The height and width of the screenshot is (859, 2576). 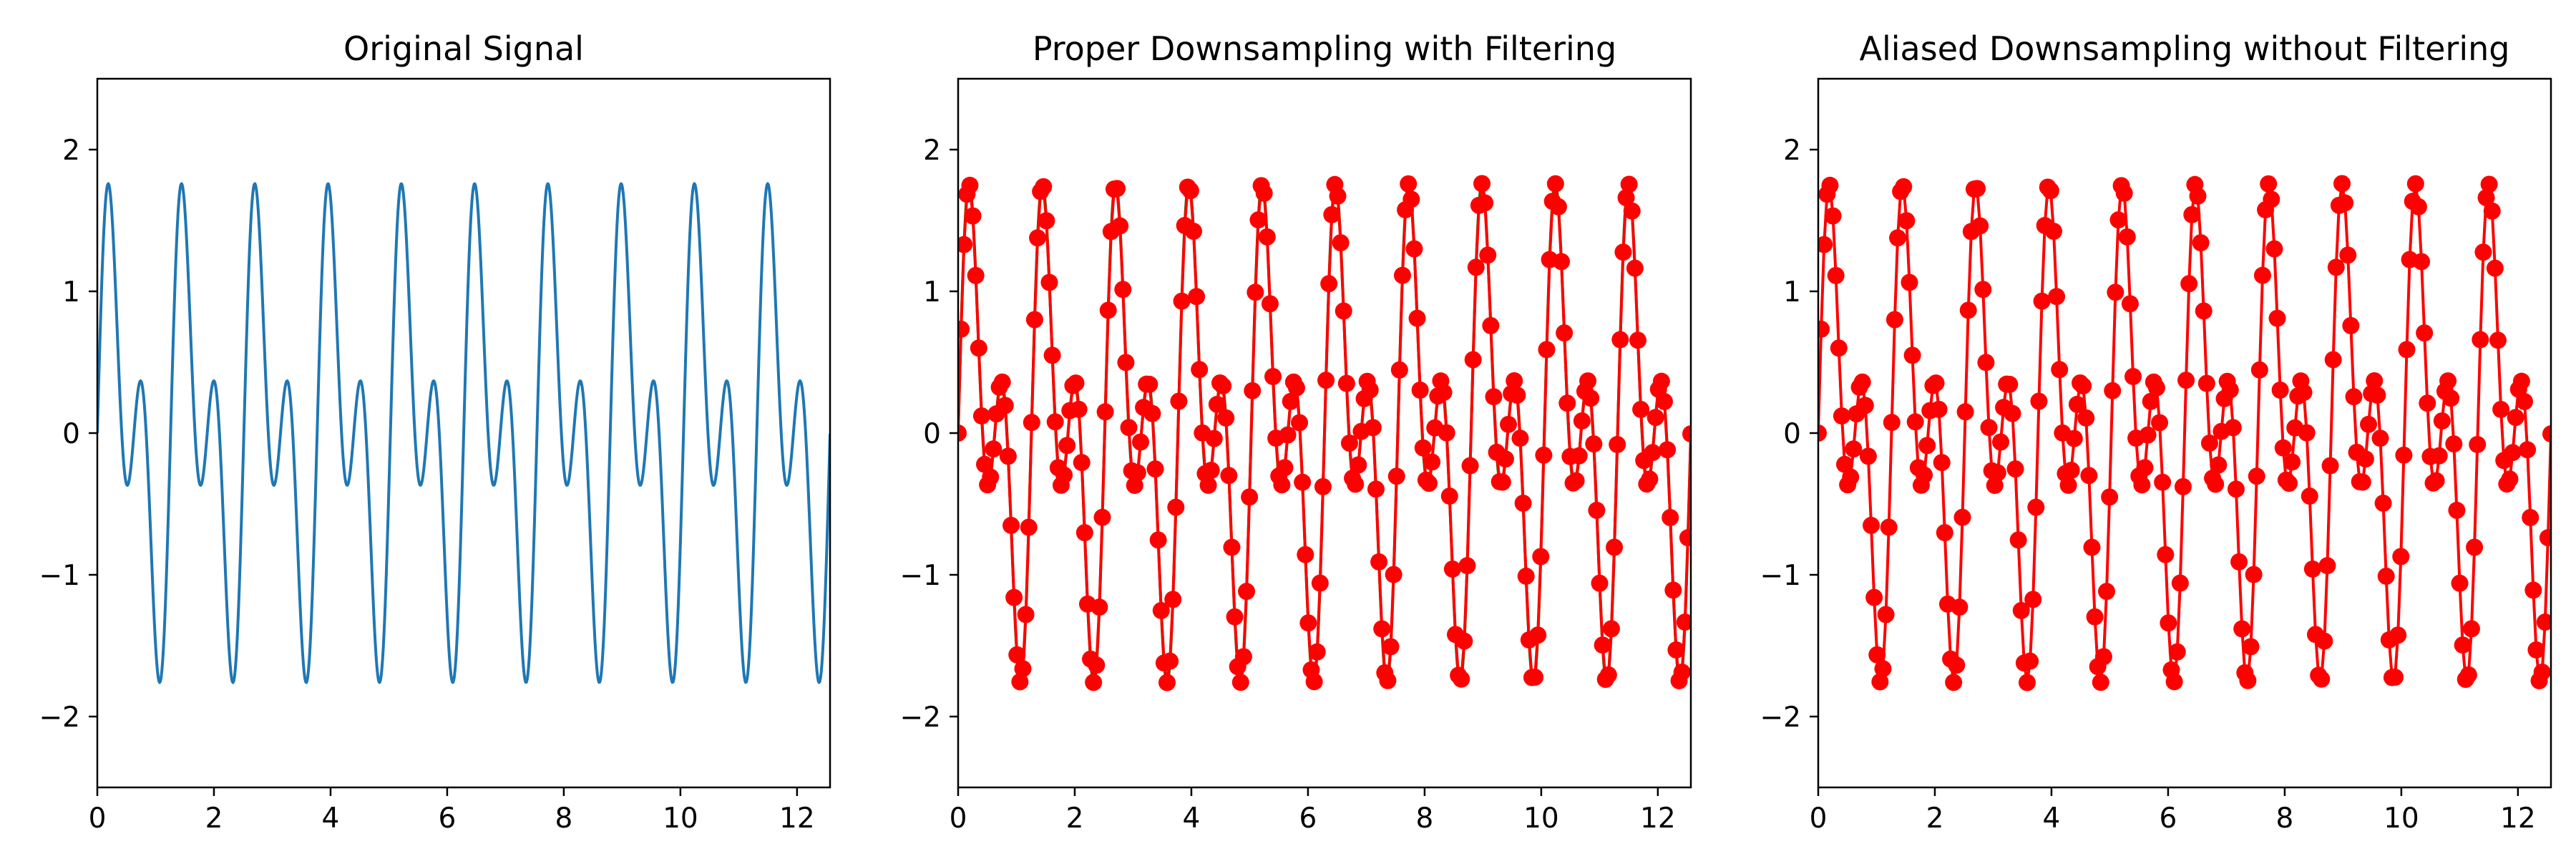 What do you see at coordinates (1792, 434) in the screenshot?
I see `y-tick-label: 0` at bounding box center [1792, 434].